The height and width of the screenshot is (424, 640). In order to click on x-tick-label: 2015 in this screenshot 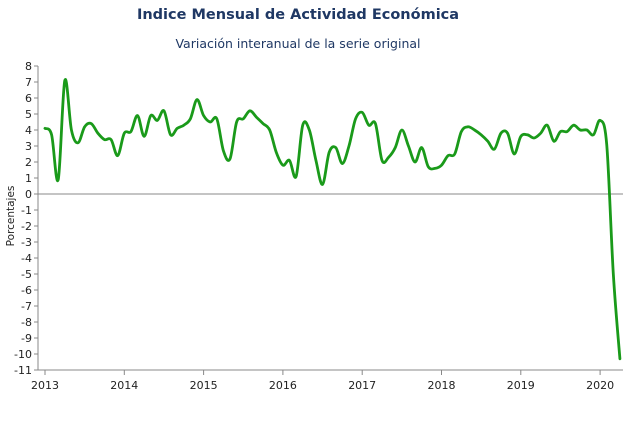, I will do `click(204, 385)`.